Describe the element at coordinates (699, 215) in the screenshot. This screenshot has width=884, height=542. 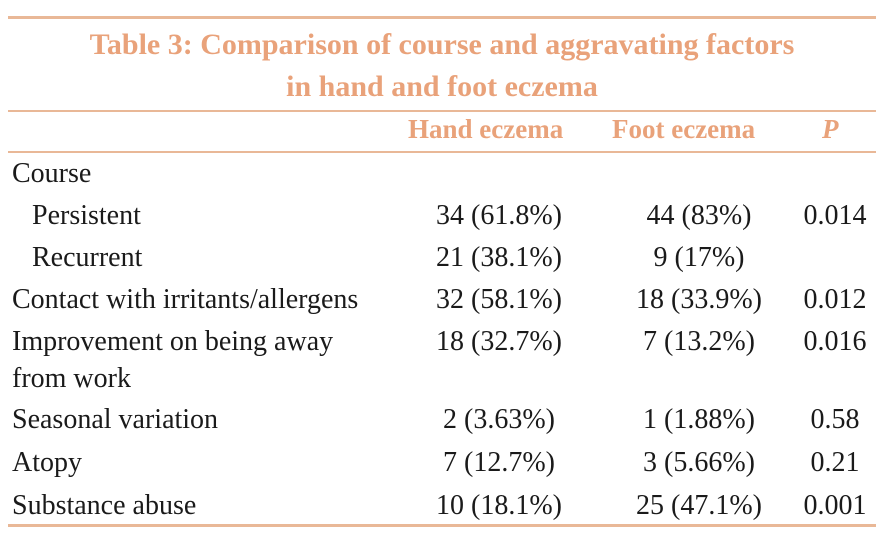
I see `cell-foot: 44 (83%)` at that location.